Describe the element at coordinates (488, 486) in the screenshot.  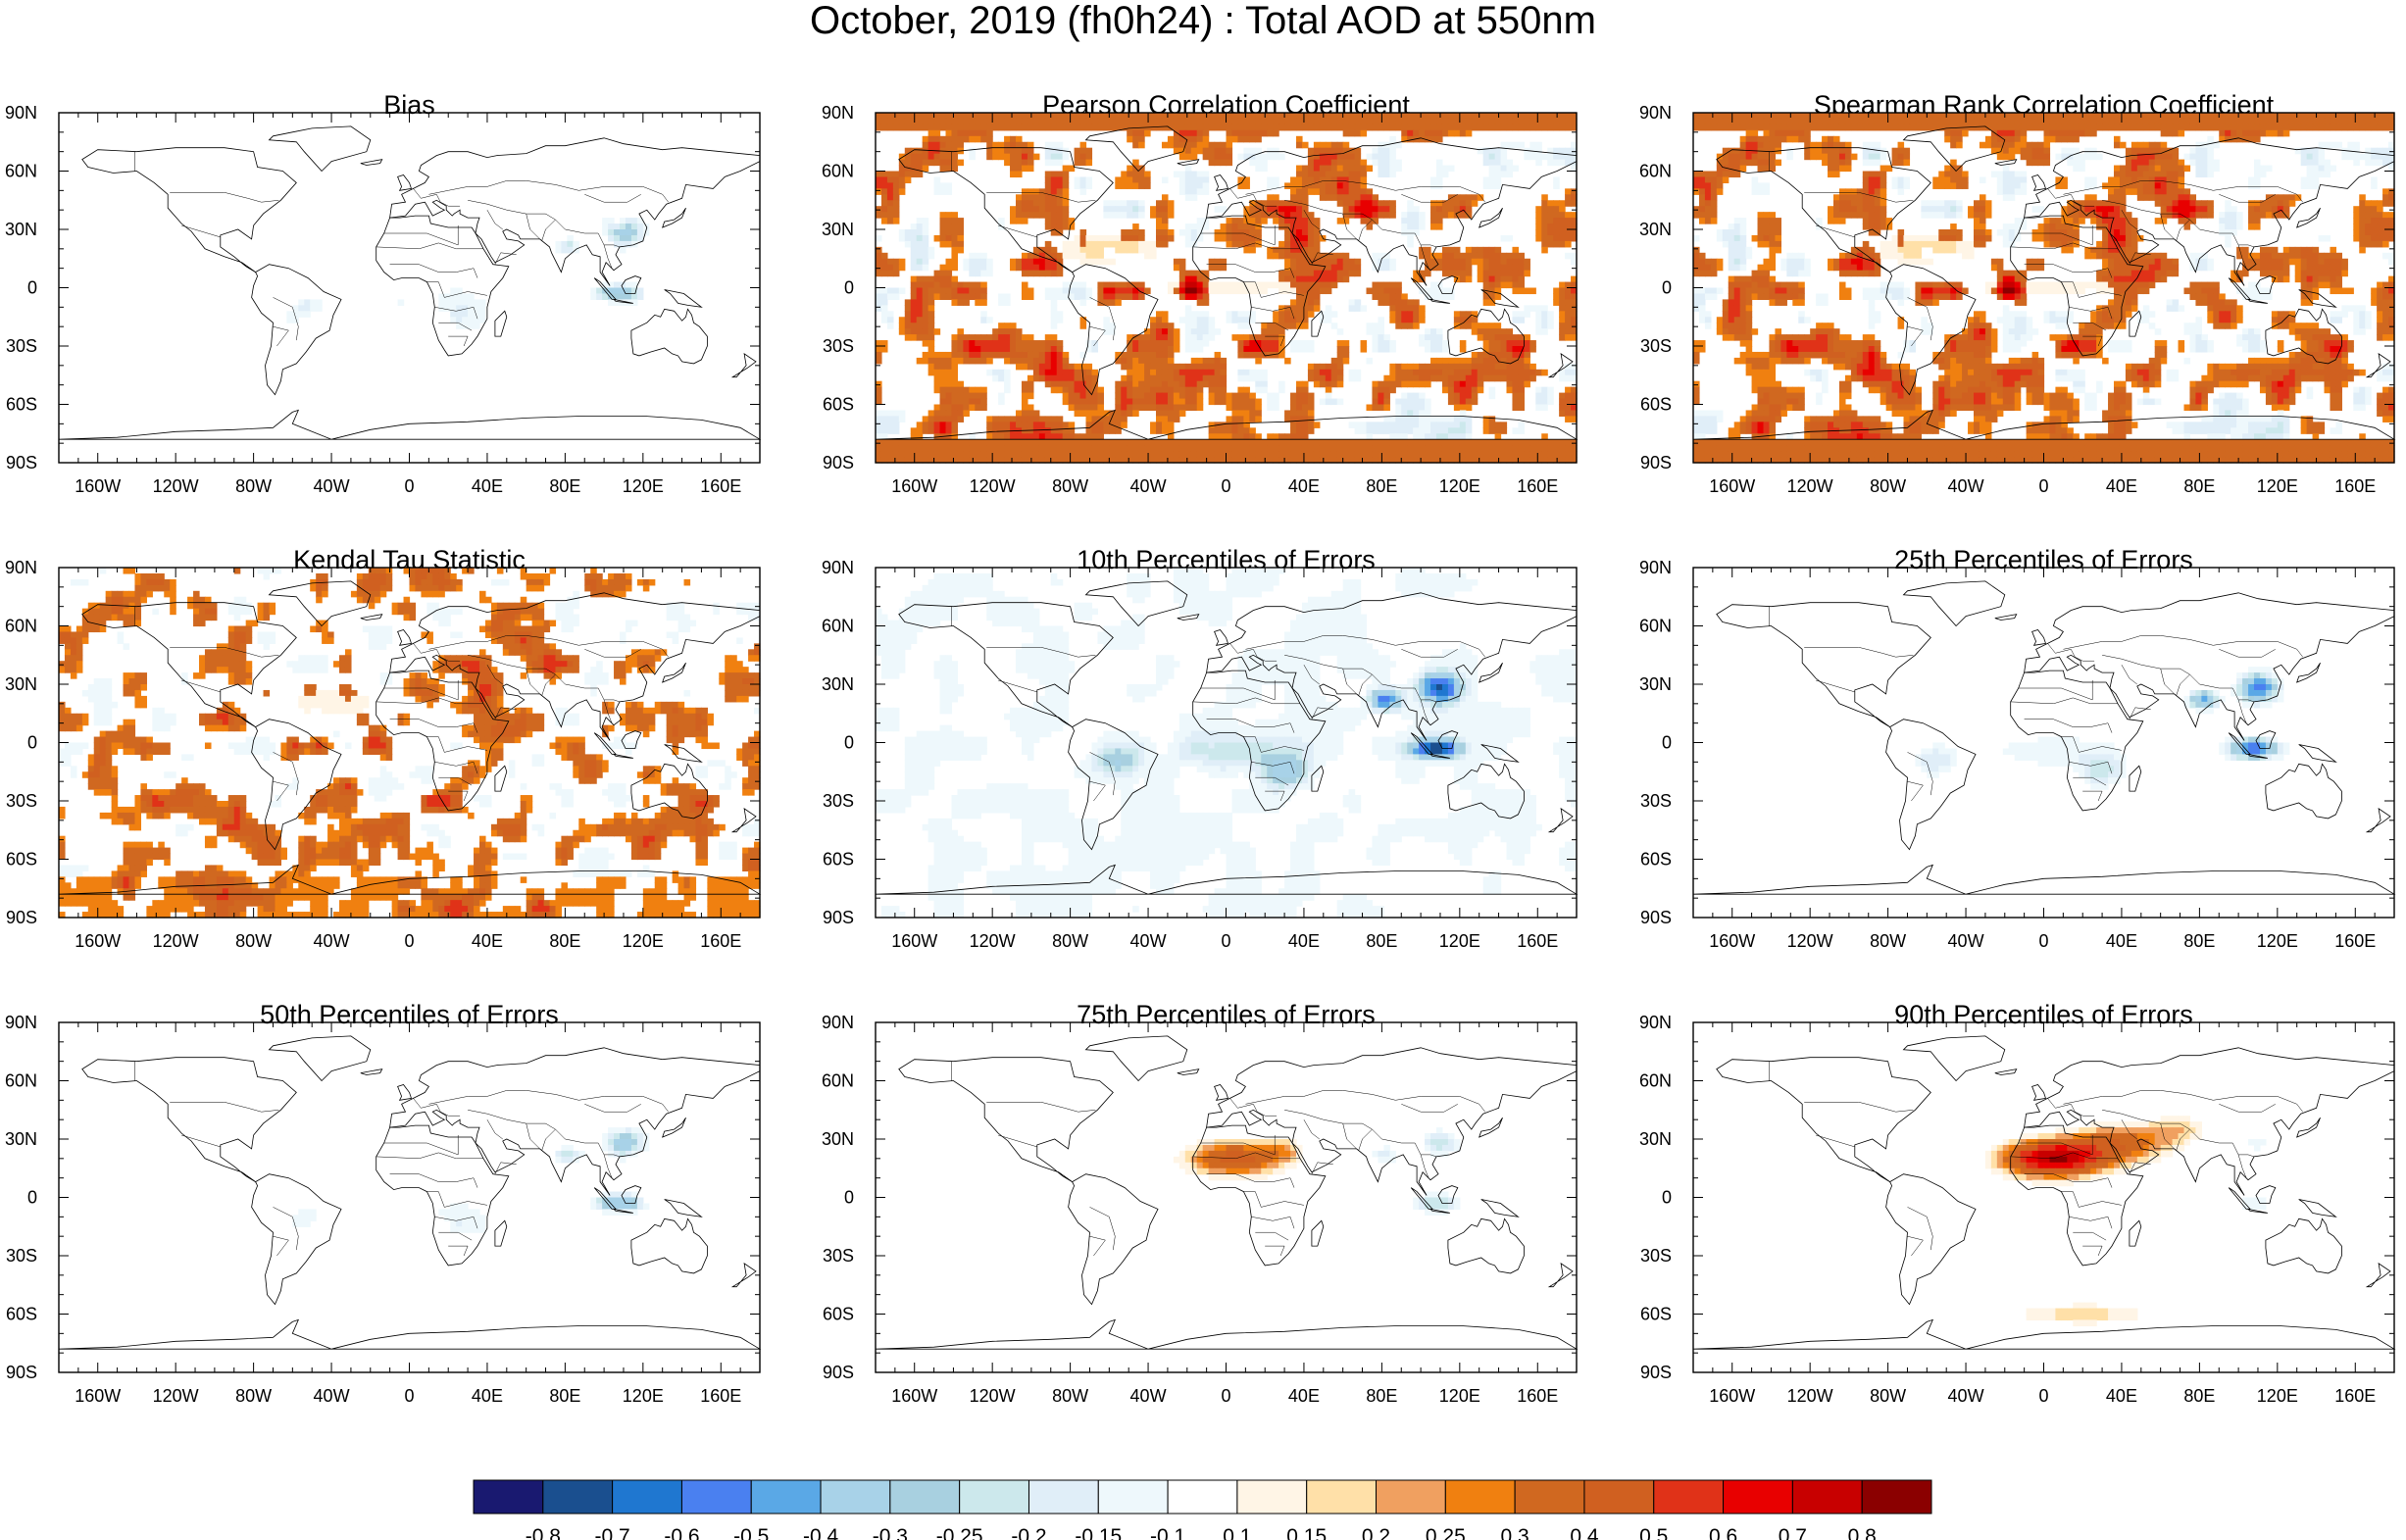
I see `x-tick-label: 40E` at that location.